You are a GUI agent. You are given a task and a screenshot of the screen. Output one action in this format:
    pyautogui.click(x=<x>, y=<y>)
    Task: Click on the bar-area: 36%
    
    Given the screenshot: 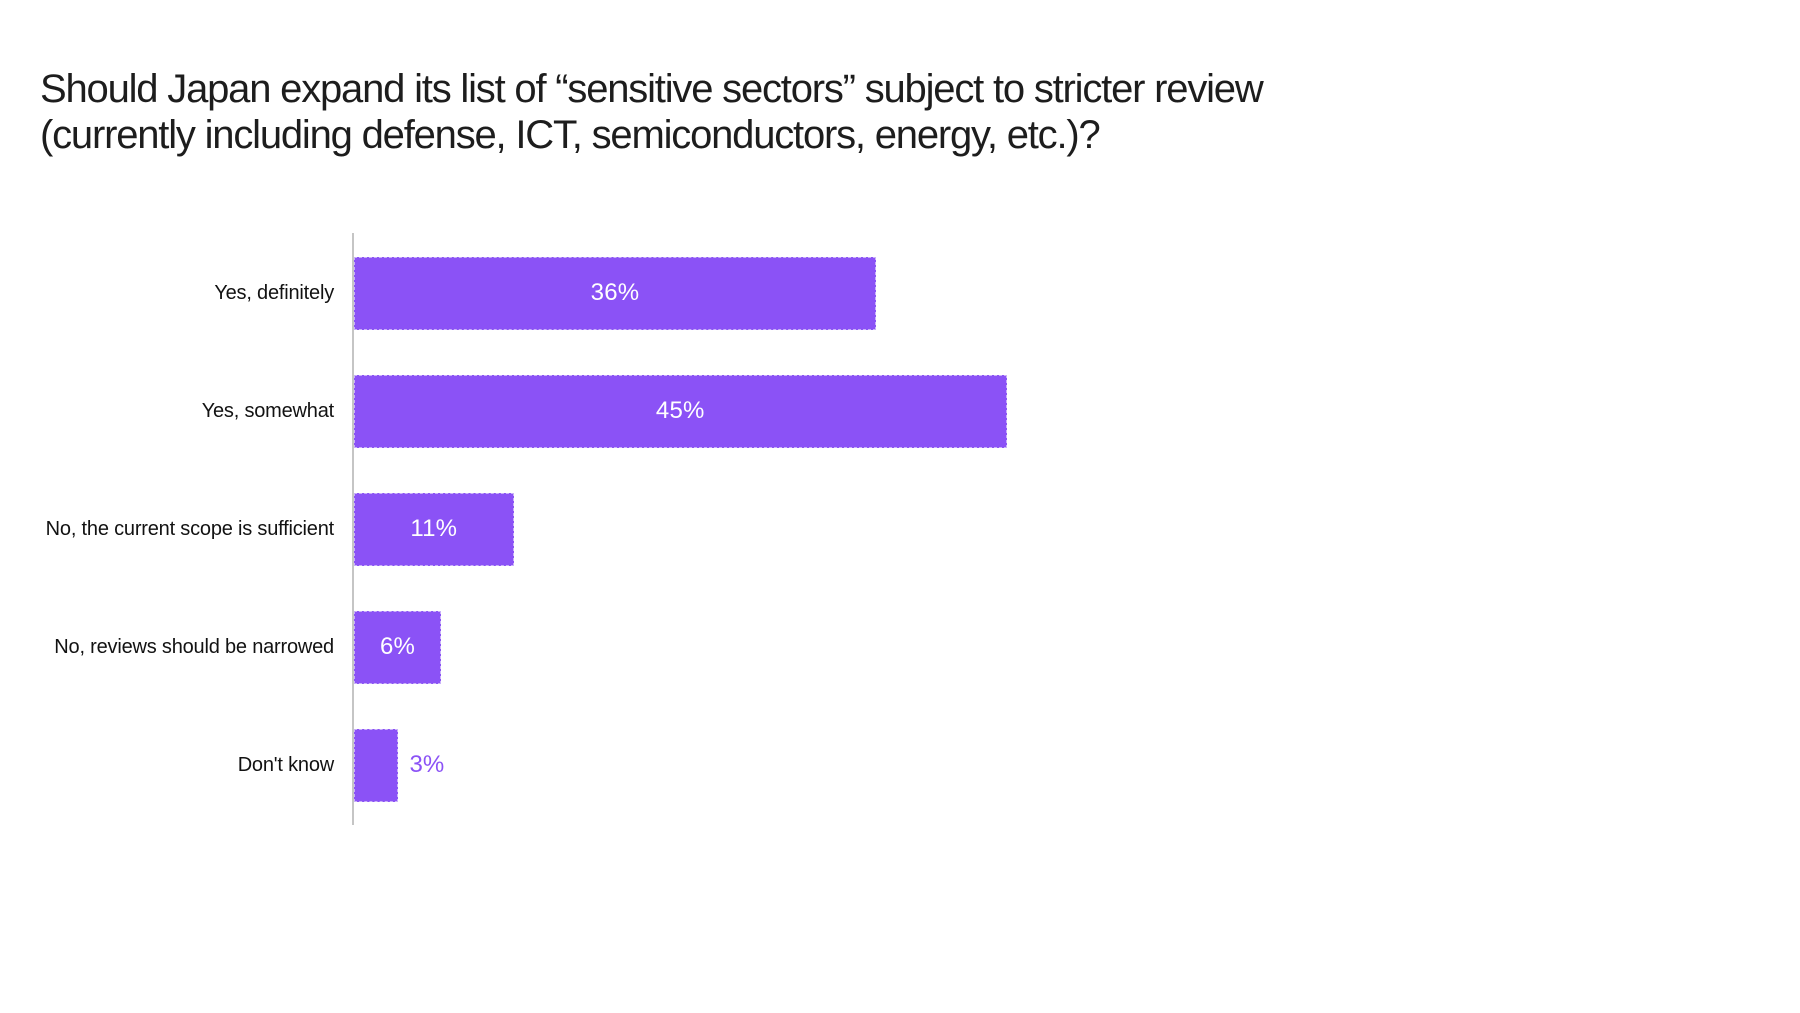 What is the action you would take?
    pyautogui.click(x=1077, y=293)
    